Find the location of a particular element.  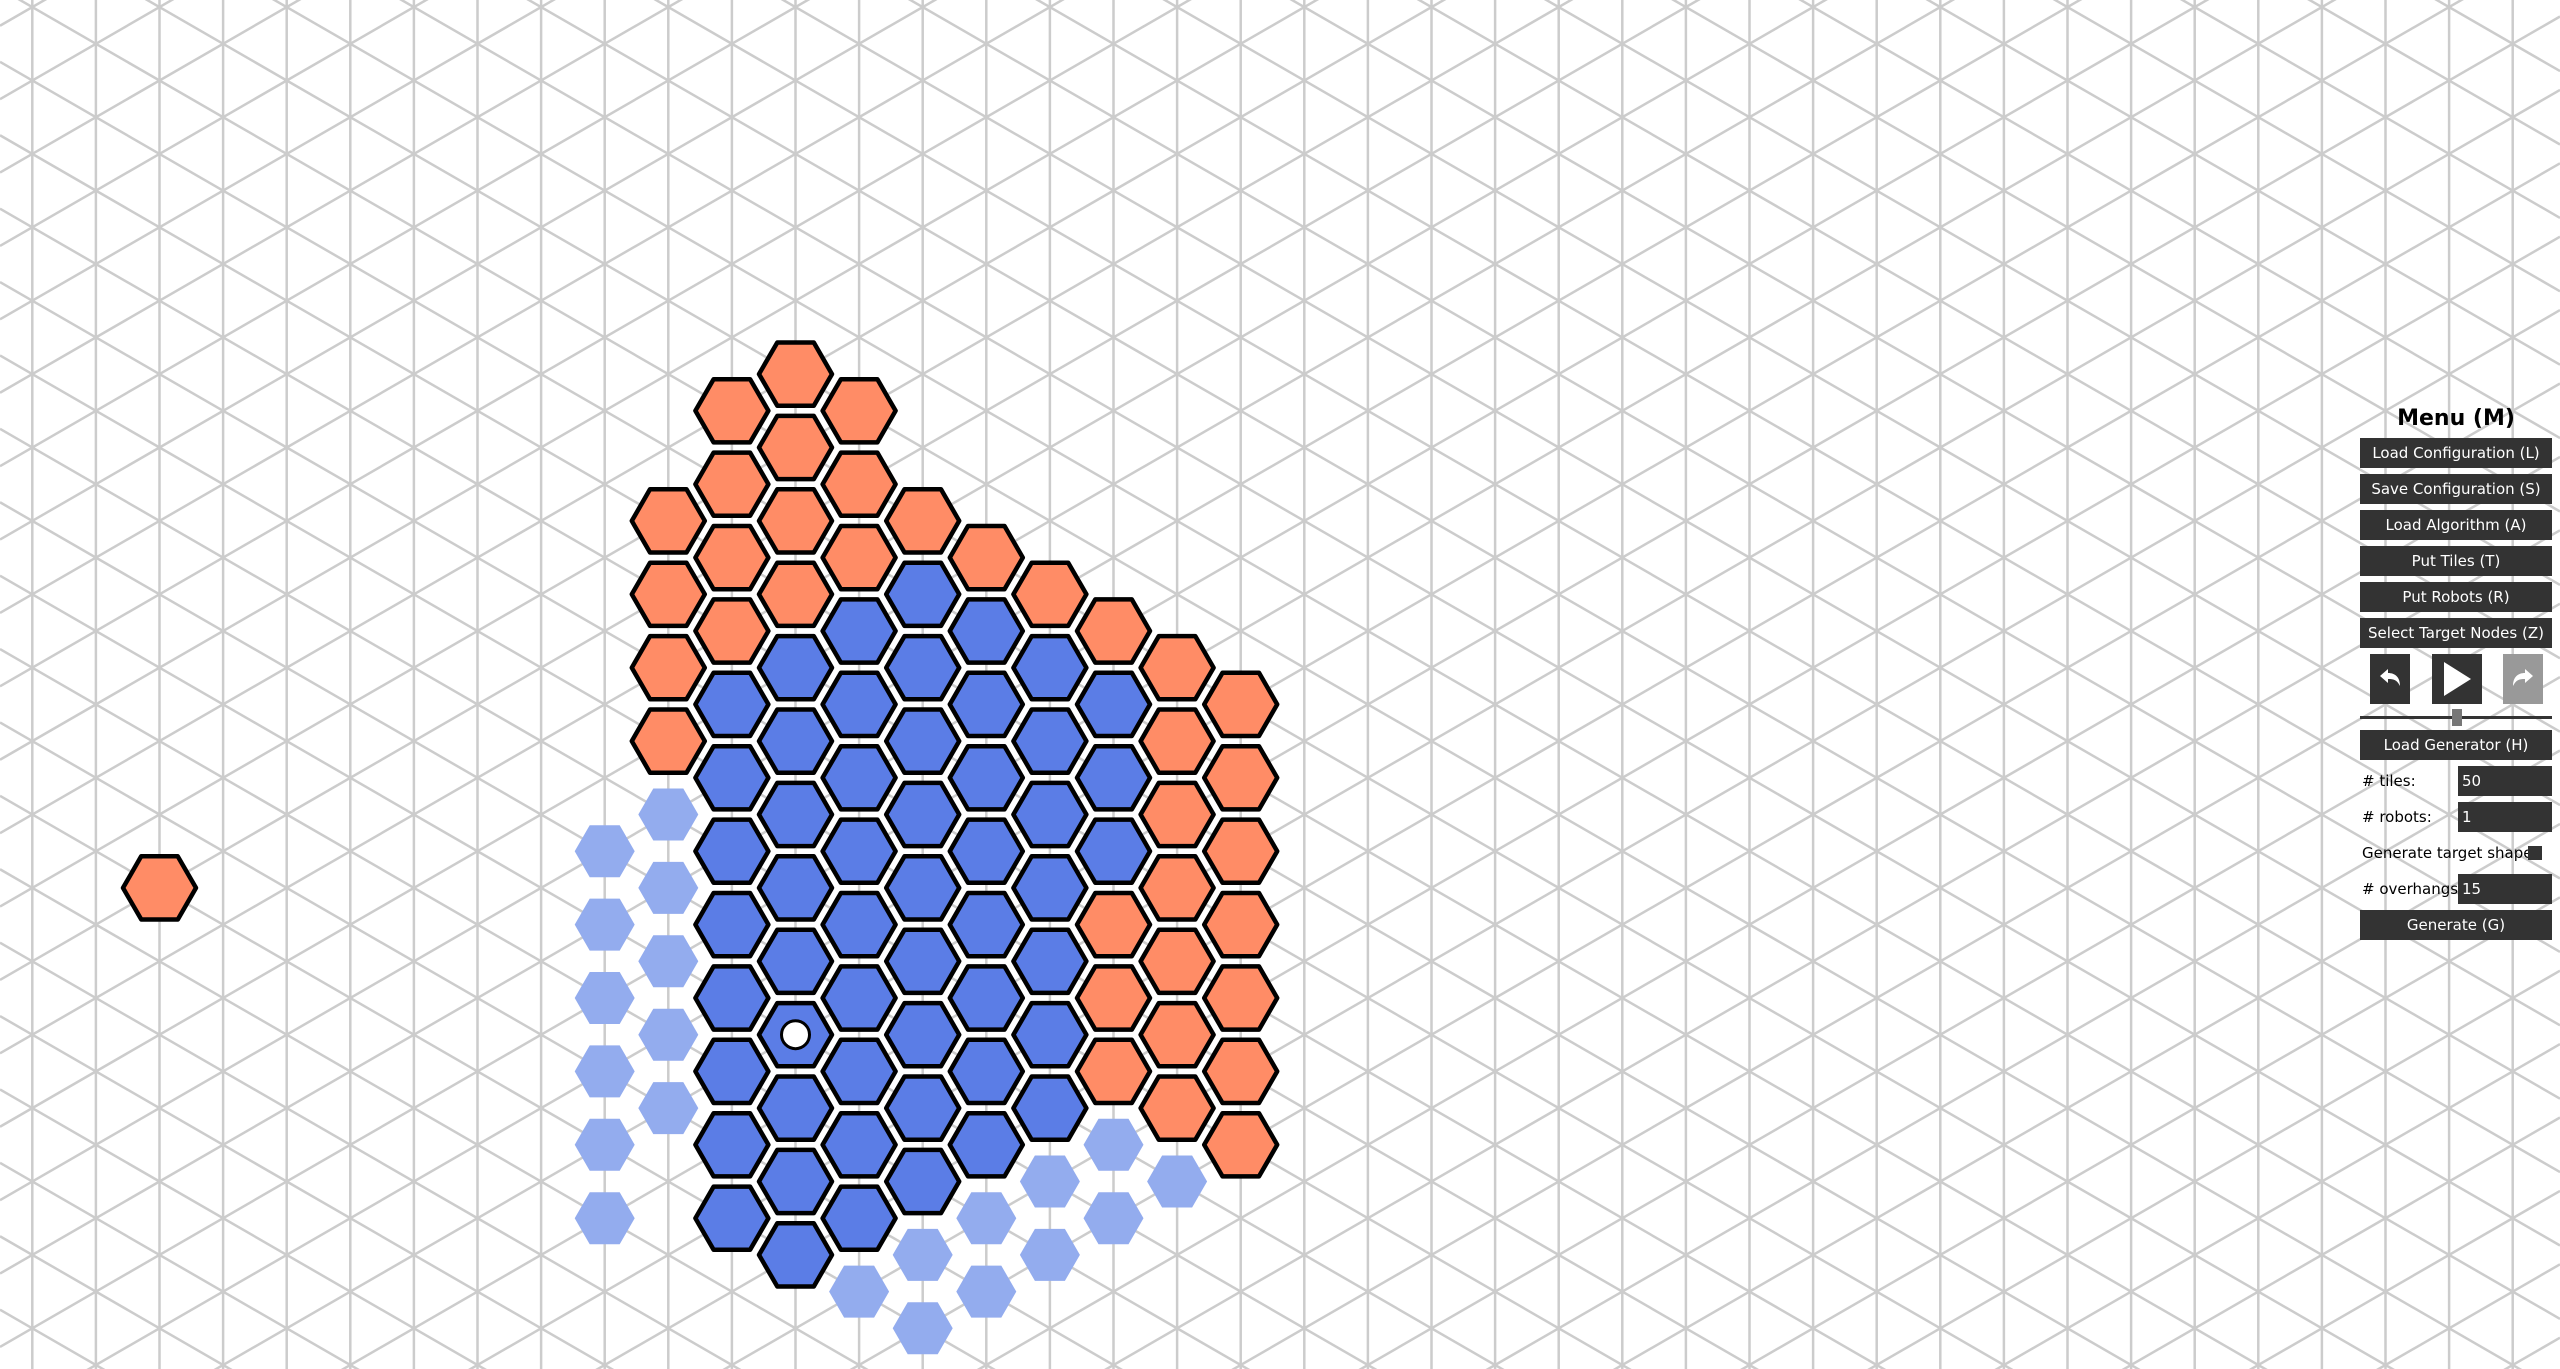

load-configuration-button: Load Configuration (L) is located at coordinates (2456, 453).